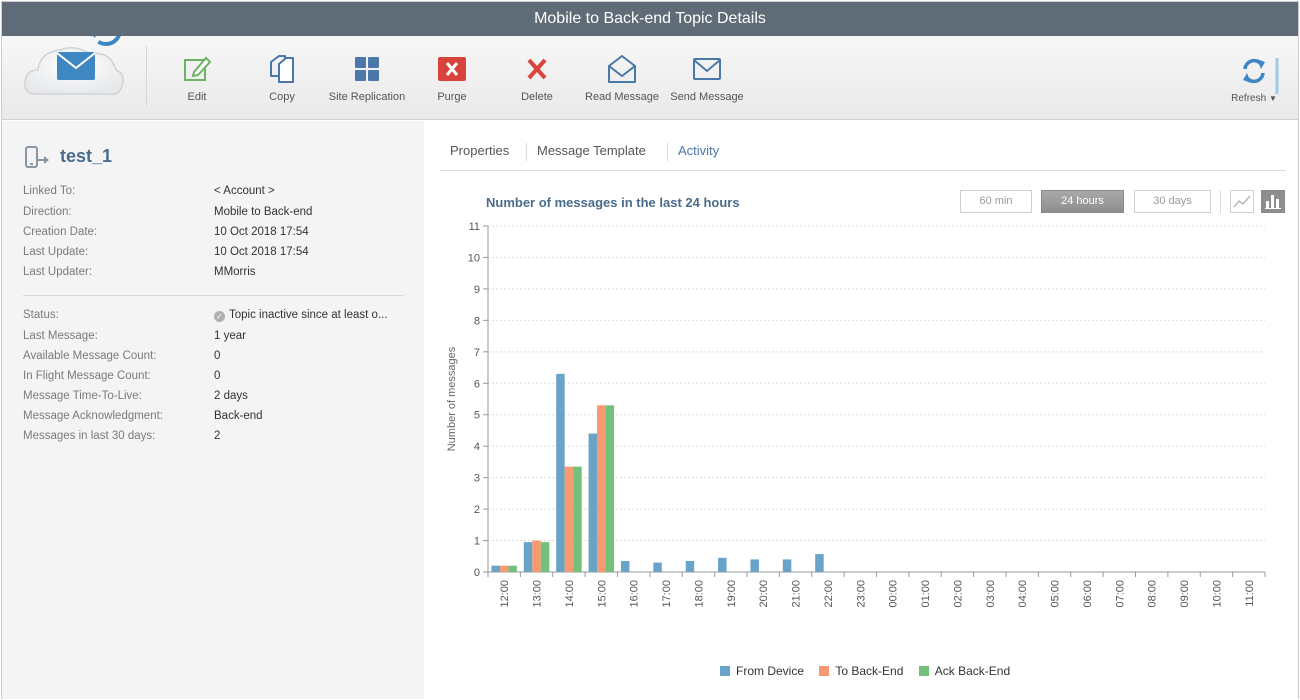 The width and height of the screenshot is (1300, 700). Describe the element at coordinates (699, 594) in the screenshot. I see `x-tick-label: 18:00` at that location.